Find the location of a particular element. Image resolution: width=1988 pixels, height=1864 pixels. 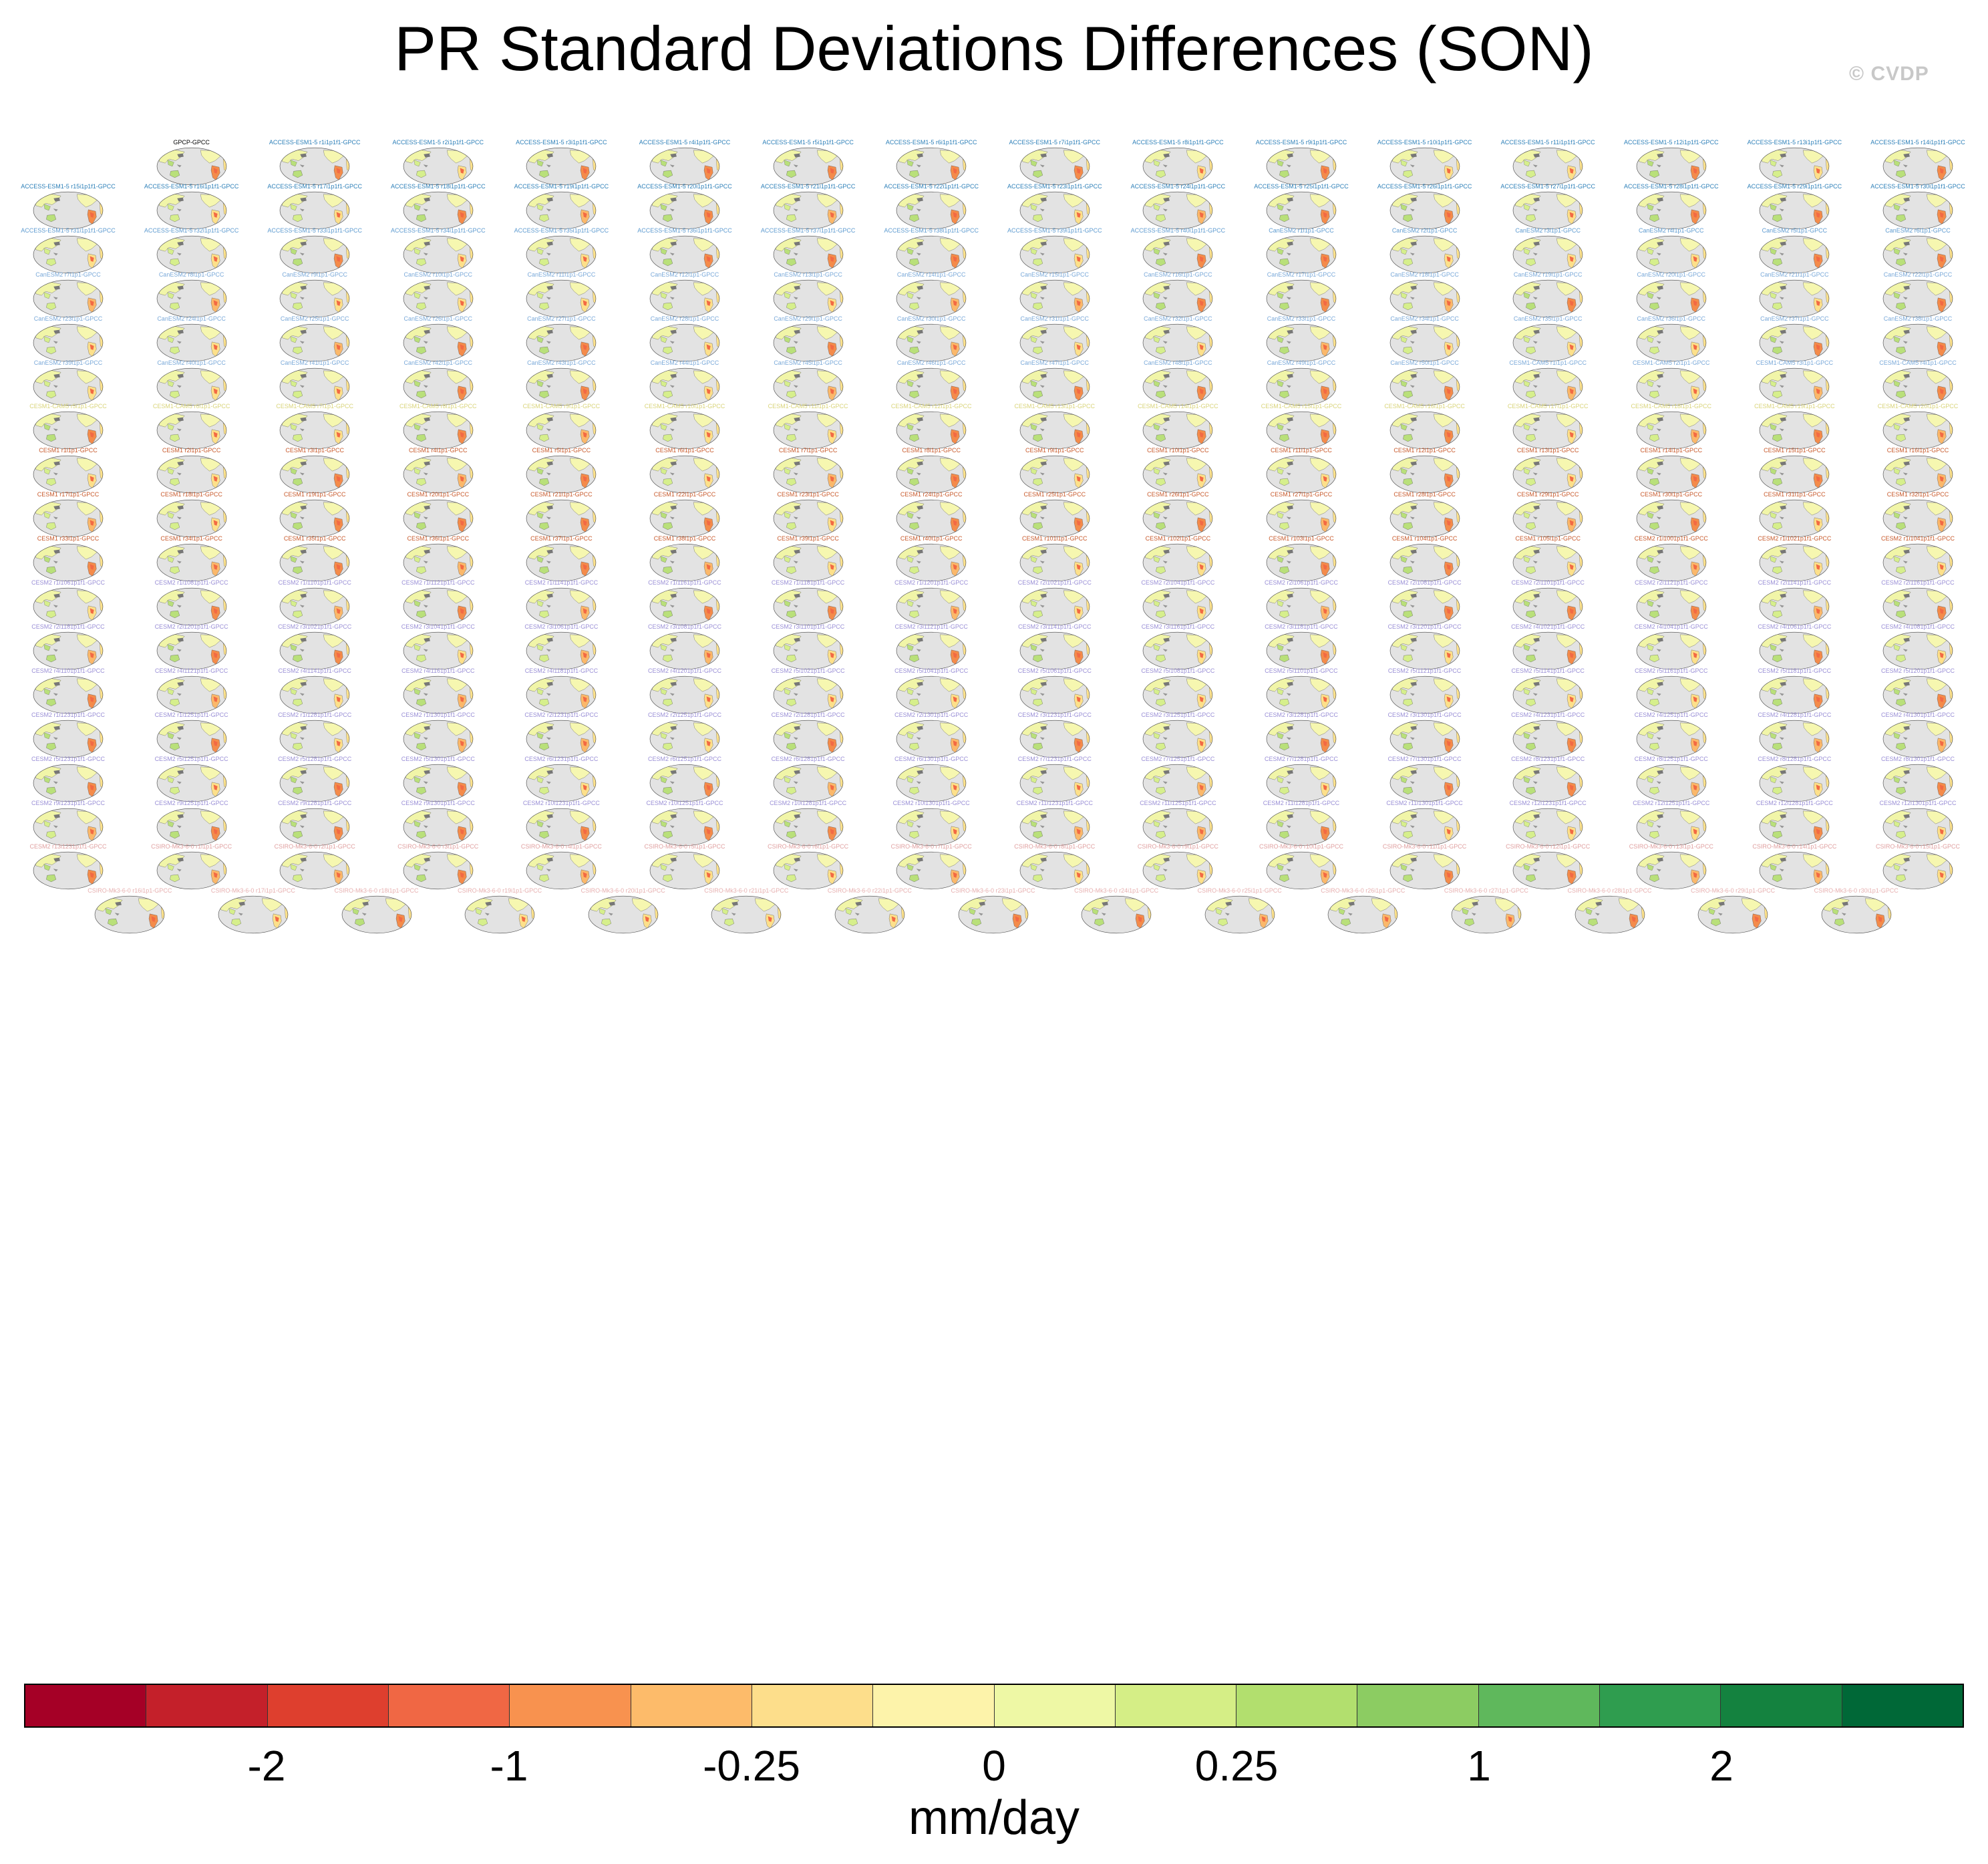

map-panel: CanESM2 r27i1p1-GPCC is located at coordinates (561, 338).